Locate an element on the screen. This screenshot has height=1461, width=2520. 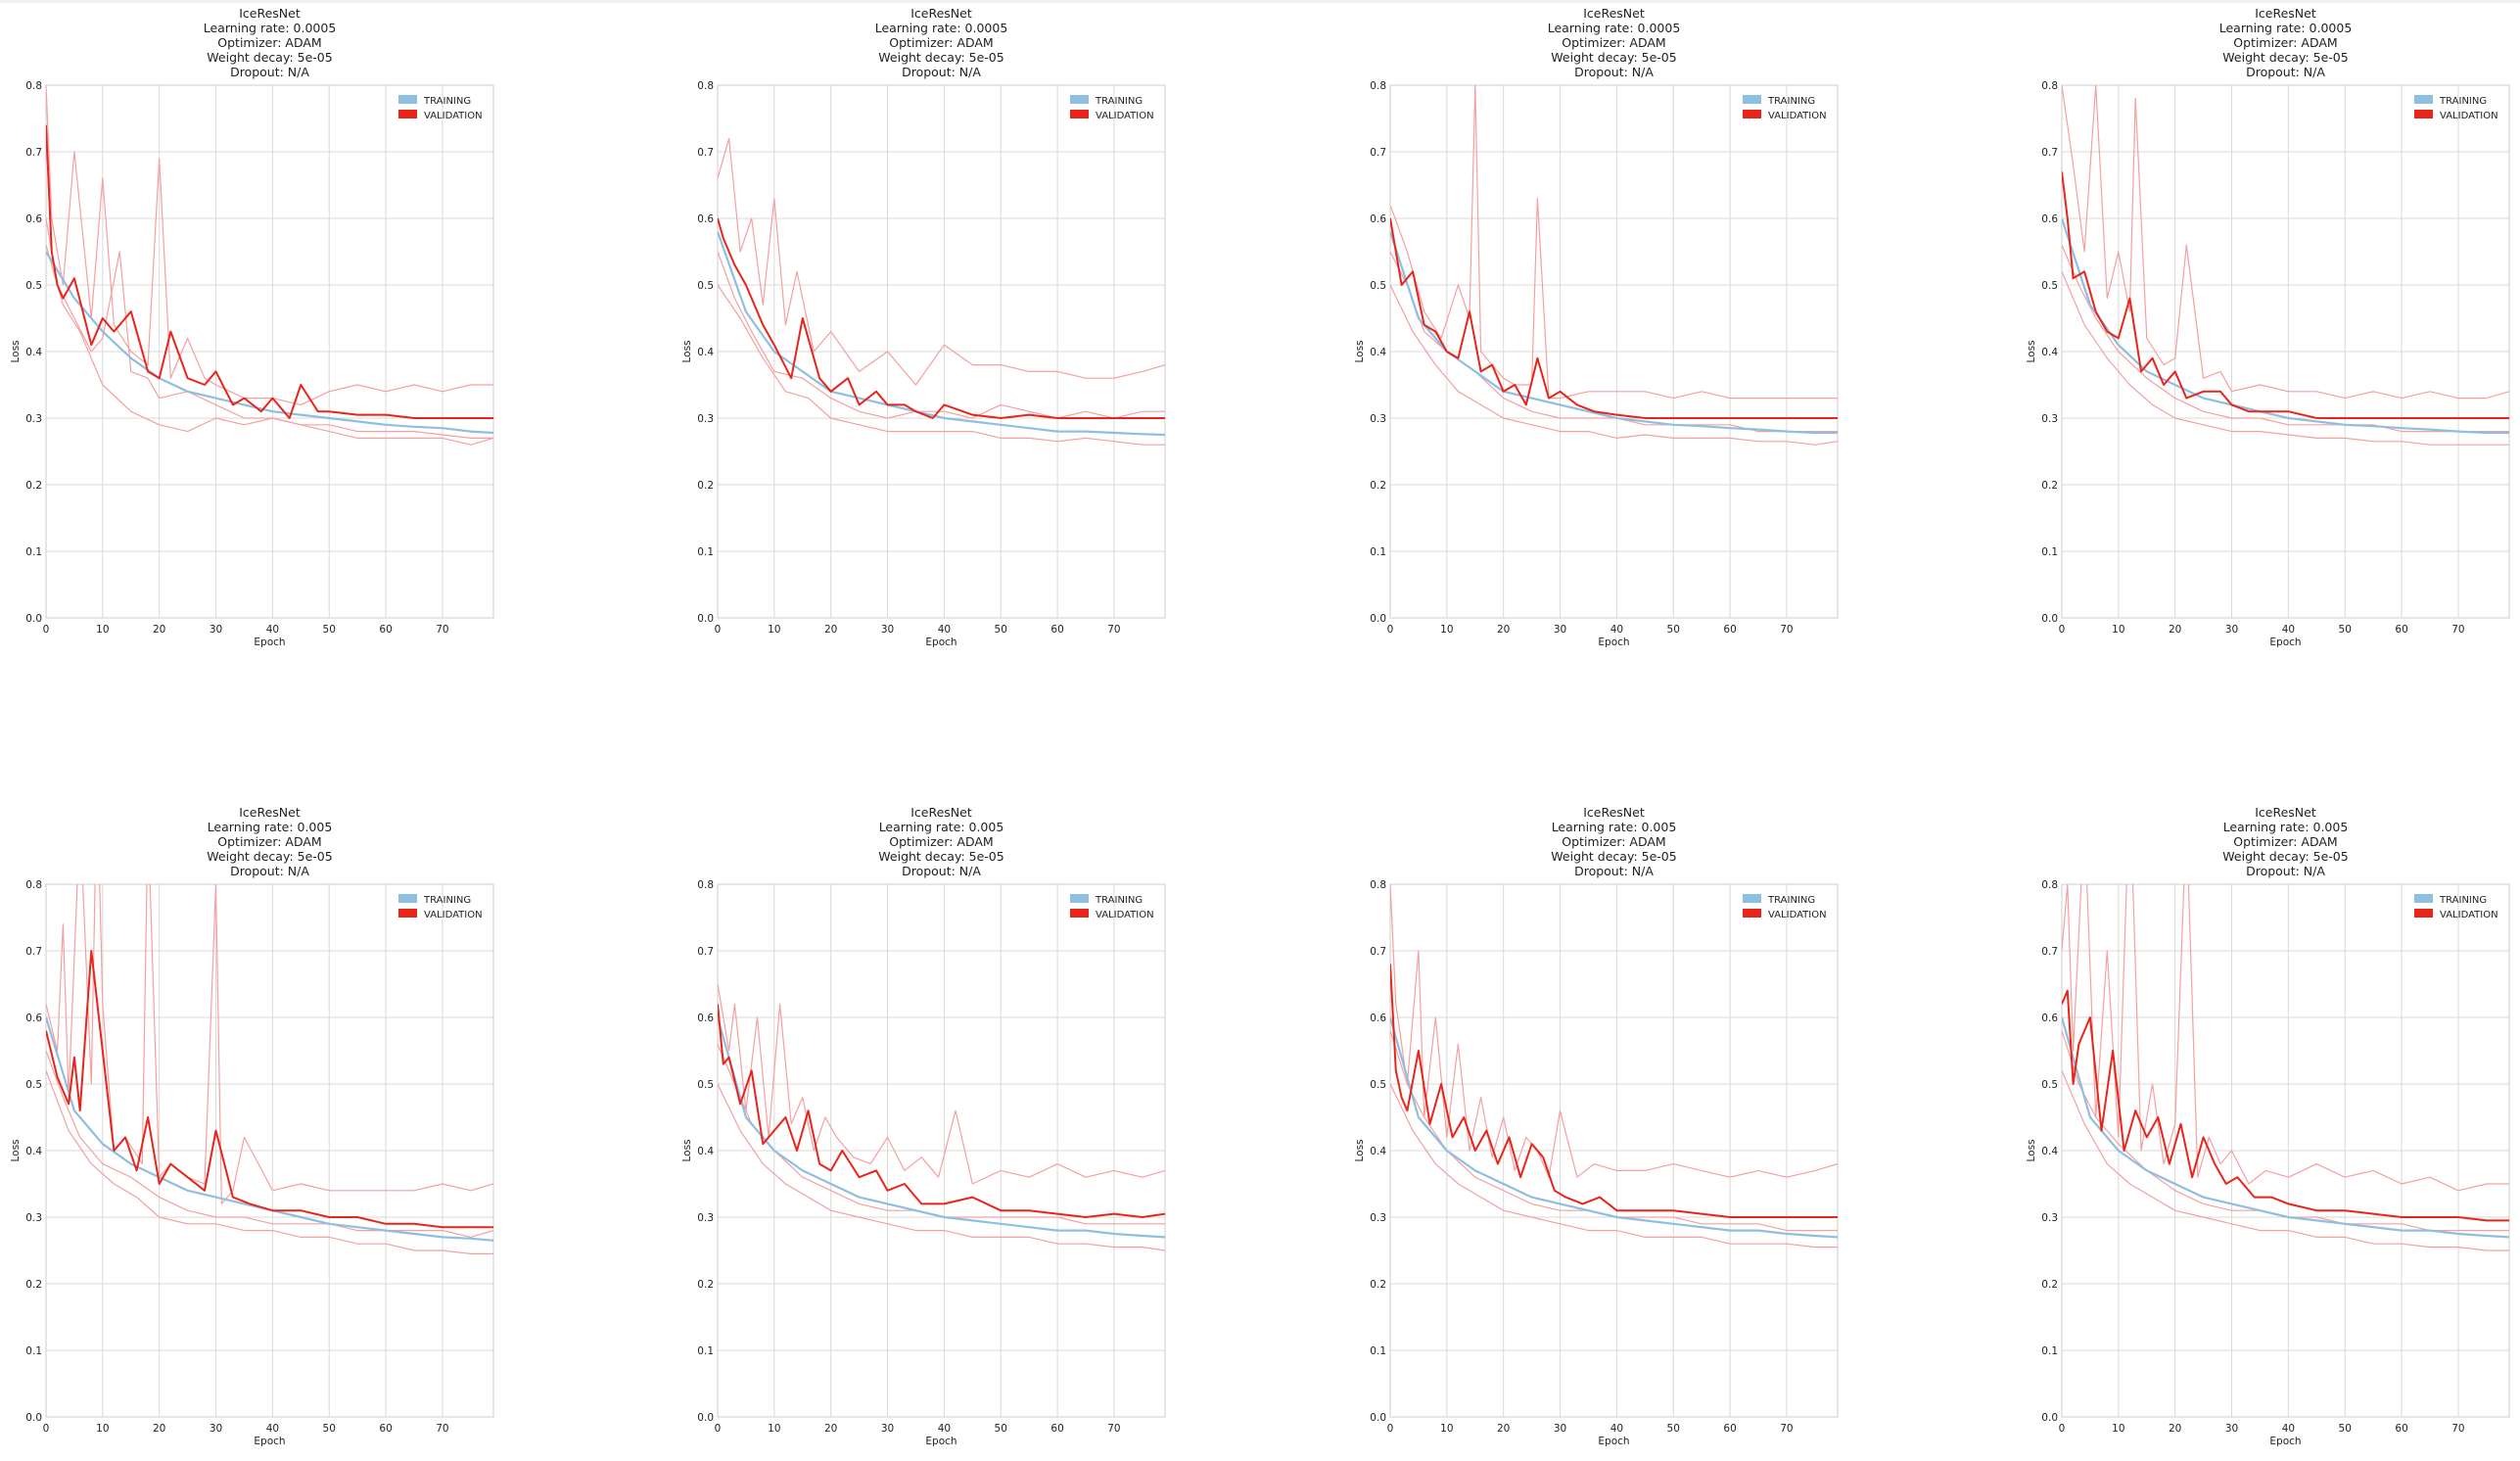
chart-title-line: IceResNet is located at coordinates (1614, 812).